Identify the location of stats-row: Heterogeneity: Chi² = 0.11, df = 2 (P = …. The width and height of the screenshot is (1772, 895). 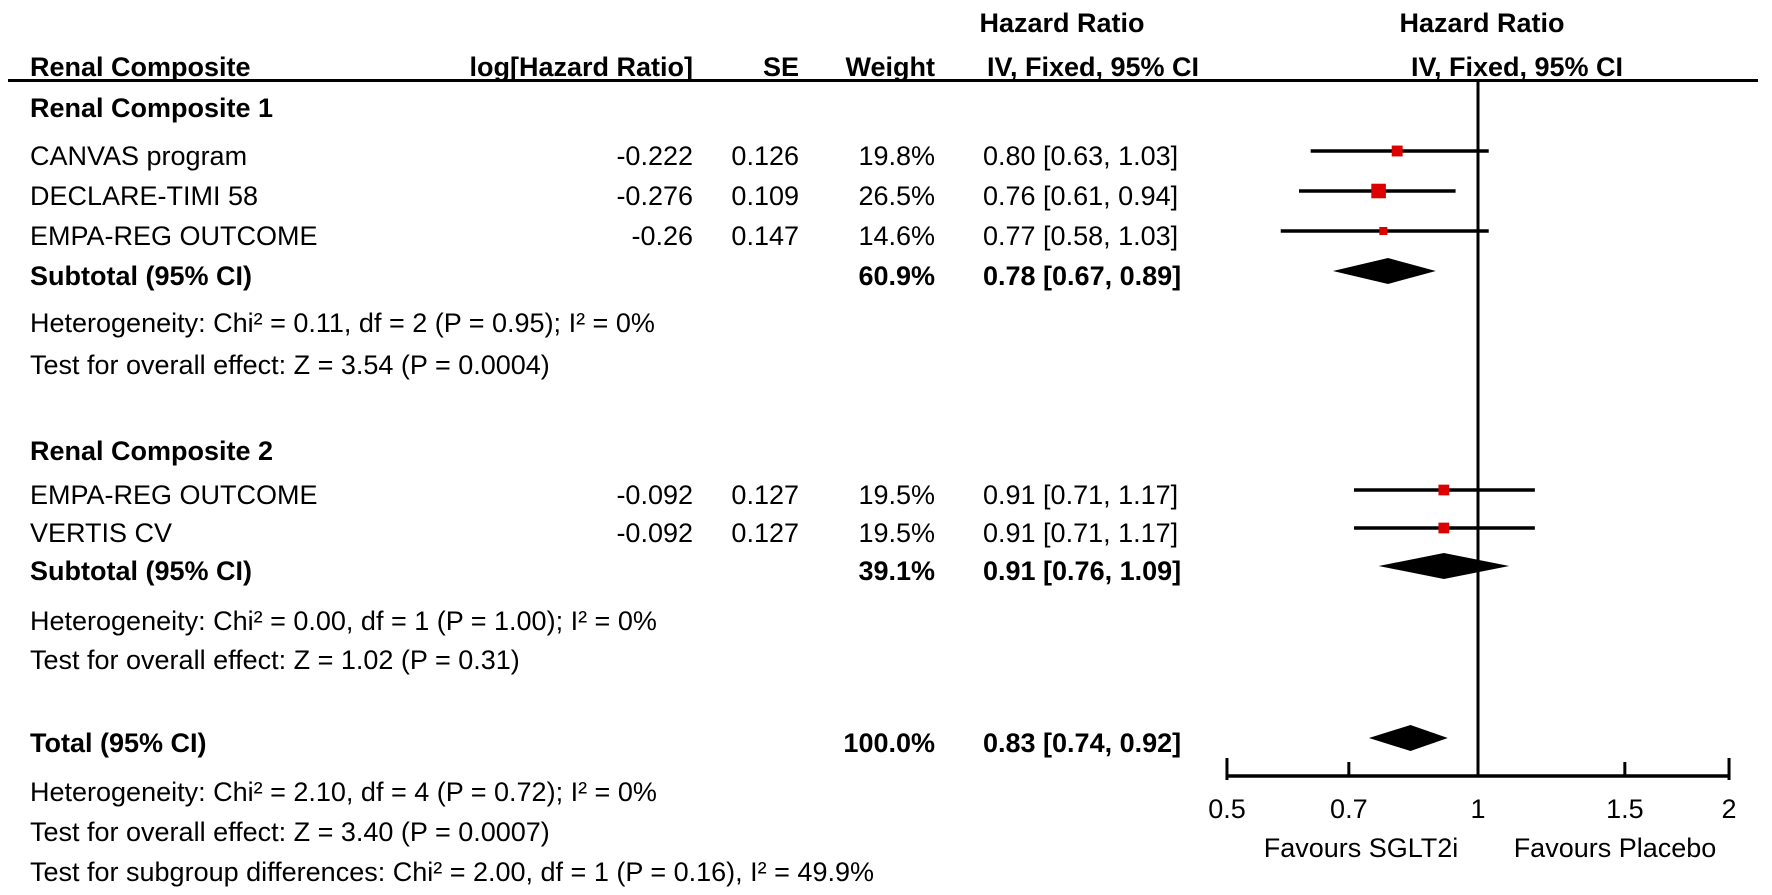
(886, 323).